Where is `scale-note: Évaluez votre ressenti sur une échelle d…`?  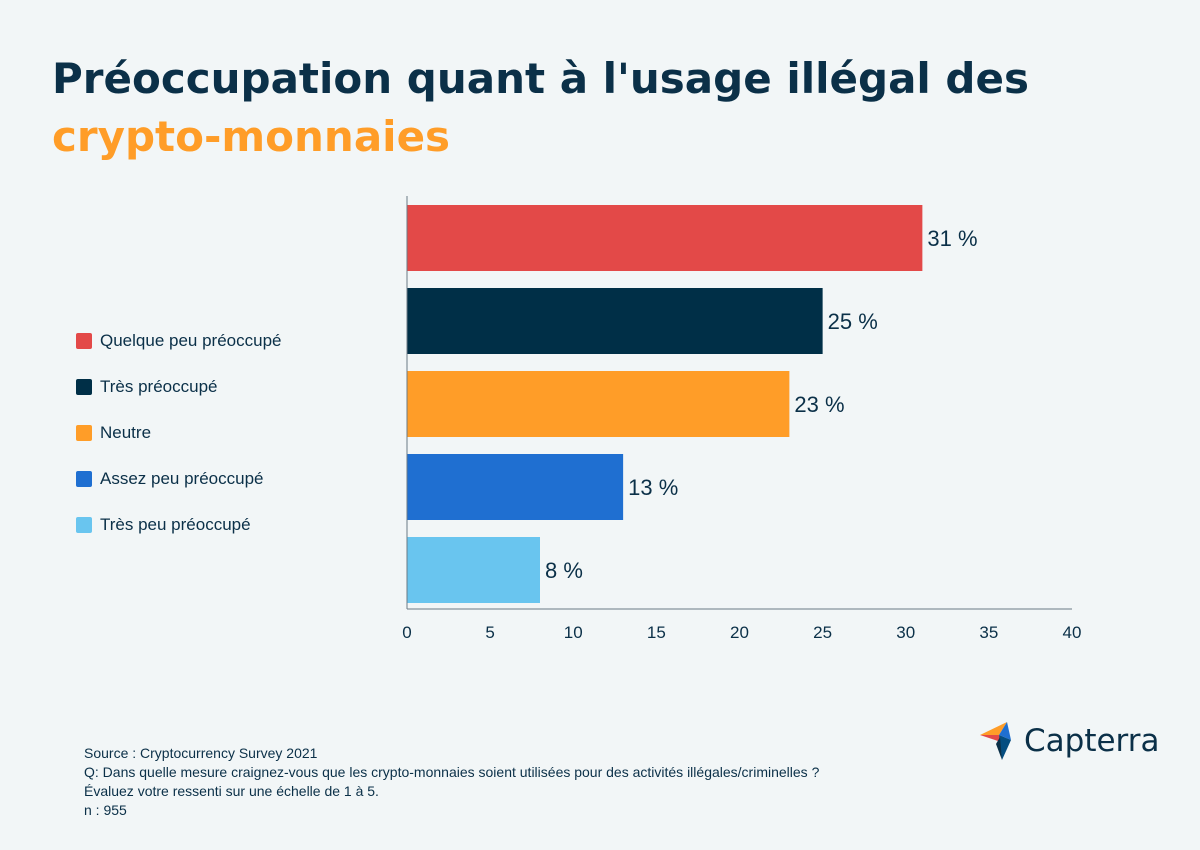
scale-note: Évaluez votre ressenti sur une échelle d… is located at coordinates (231, 791).